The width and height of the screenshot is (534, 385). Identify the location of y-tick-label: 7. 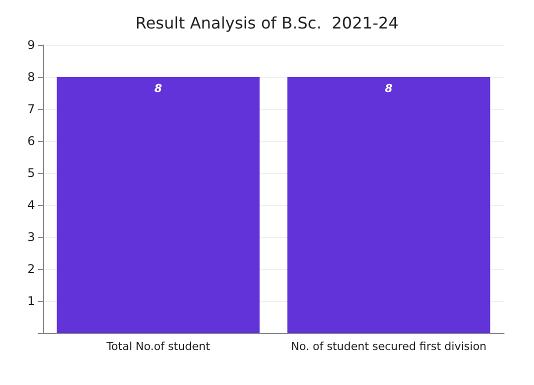
(31, 109).